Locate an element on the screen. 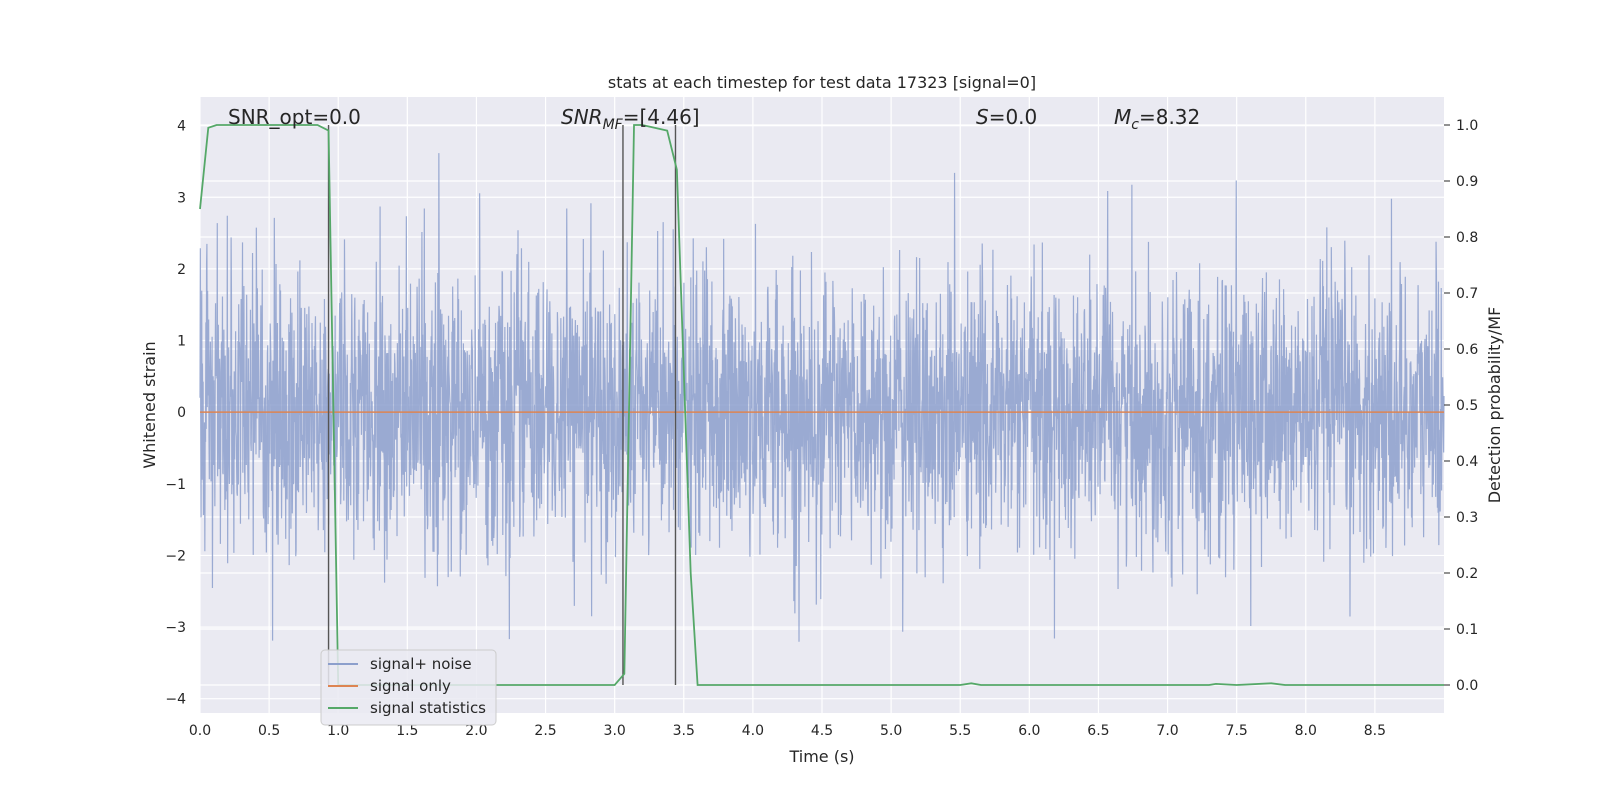  y-right-tick-label: 0.0 is located at coordinates (1467, 686).